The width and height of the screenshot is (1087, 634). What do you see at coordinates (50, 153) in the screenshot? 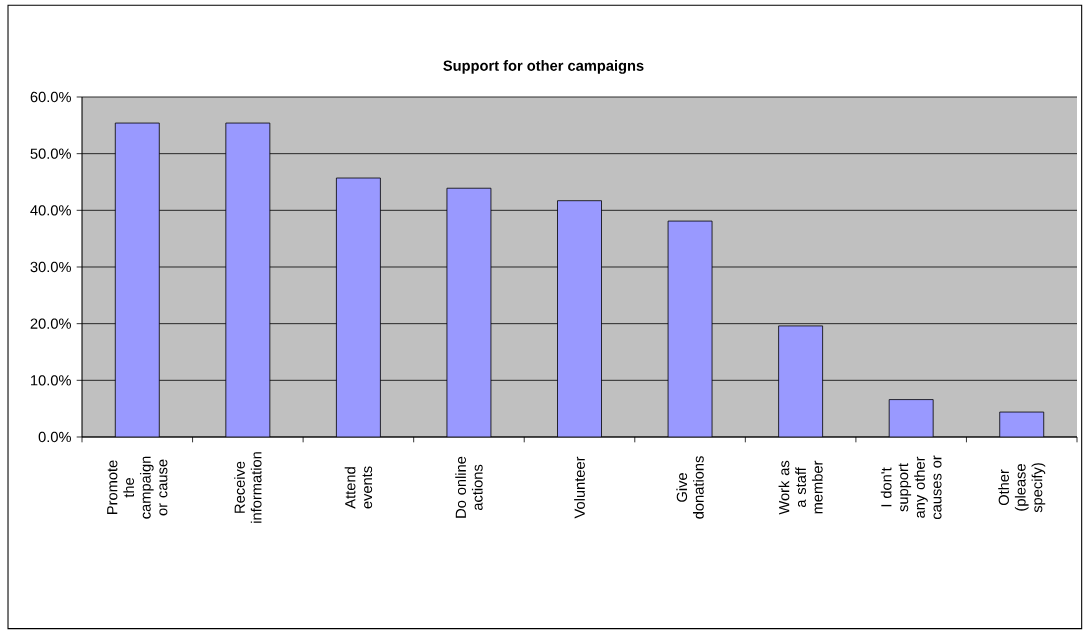
I see `y-tick-label: 50.0%` at bounding box center [50, 153].